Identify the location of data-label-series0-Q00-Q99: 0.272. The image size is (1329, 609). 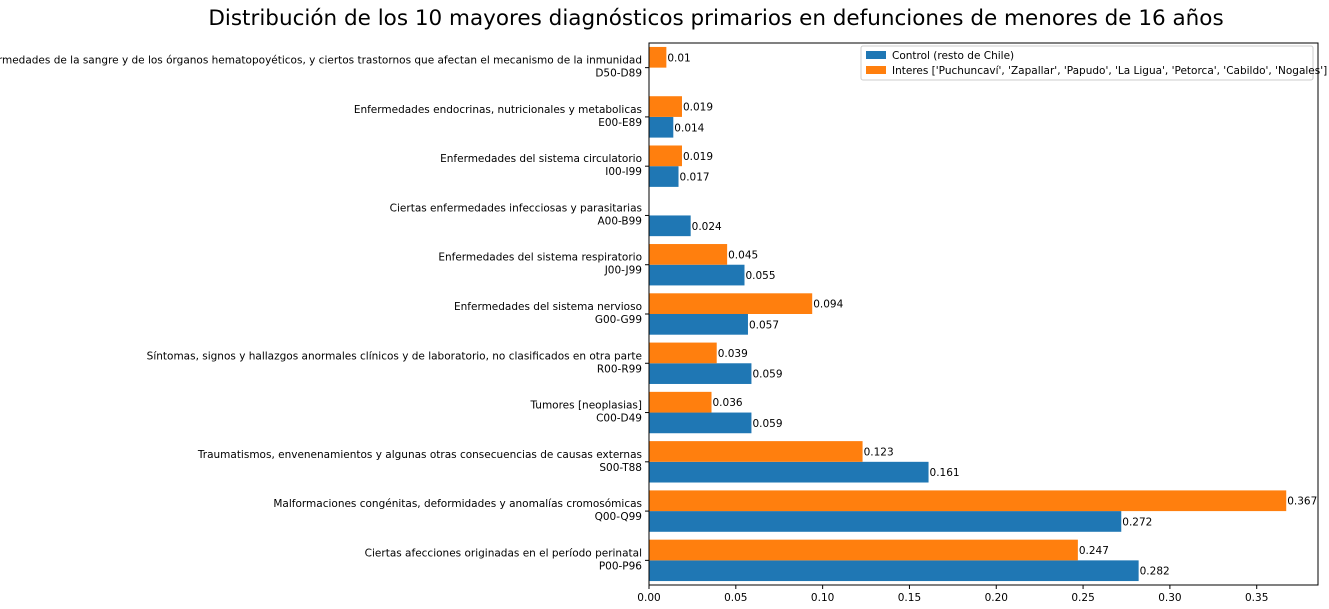
(1137, 522).